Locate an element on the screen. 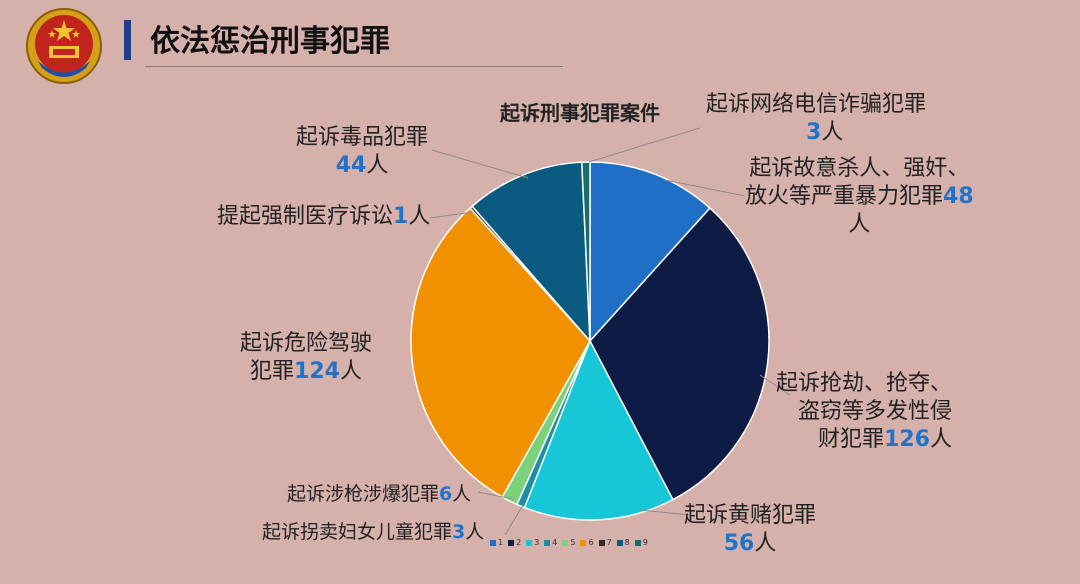 Image resolution: width=1080 pixels, height=584 pixels. label-traffick: 起诉拐卖妇女儿童犯罪3人 is located at coordinates (373, 532).